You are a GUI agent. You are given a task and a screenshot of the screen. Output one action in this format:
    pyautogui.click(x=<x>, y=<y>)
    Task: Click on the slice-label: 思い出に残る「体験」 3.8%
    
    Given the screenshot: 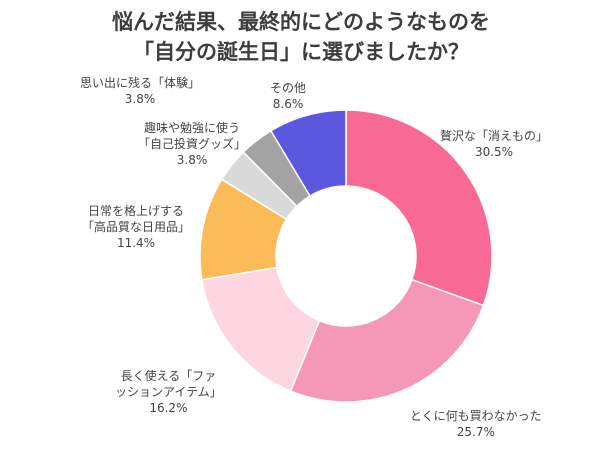 What is the action you would take?
    pyautogui.click(x=140, y=91)
    